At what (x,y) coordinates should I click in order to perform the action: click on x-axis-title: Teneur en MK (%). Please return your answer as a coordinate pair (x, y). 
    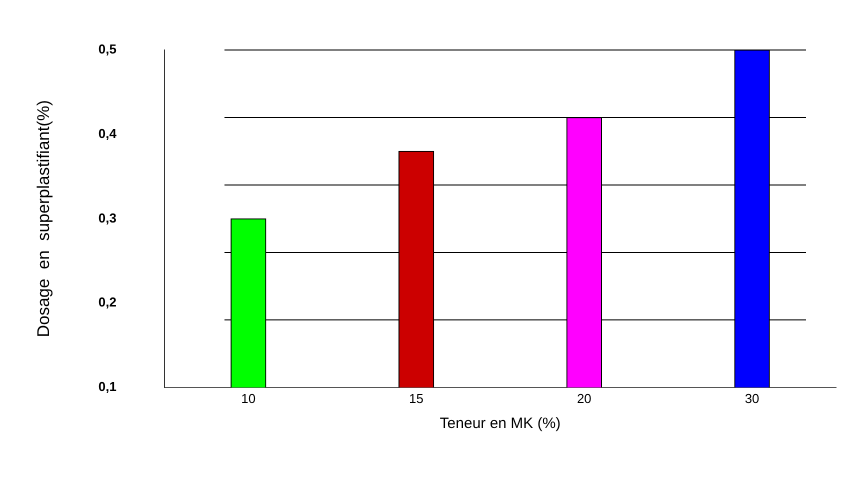
    Looking at the image, I should click on (500, 423).